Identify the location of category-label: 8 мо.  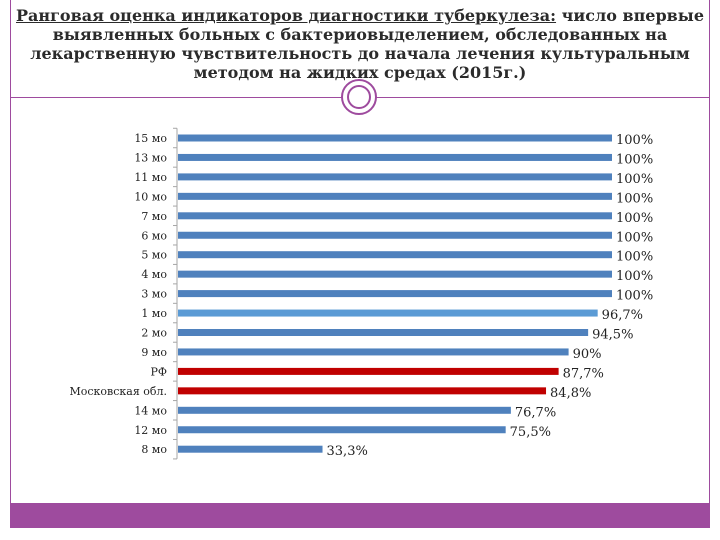
(154, 449).